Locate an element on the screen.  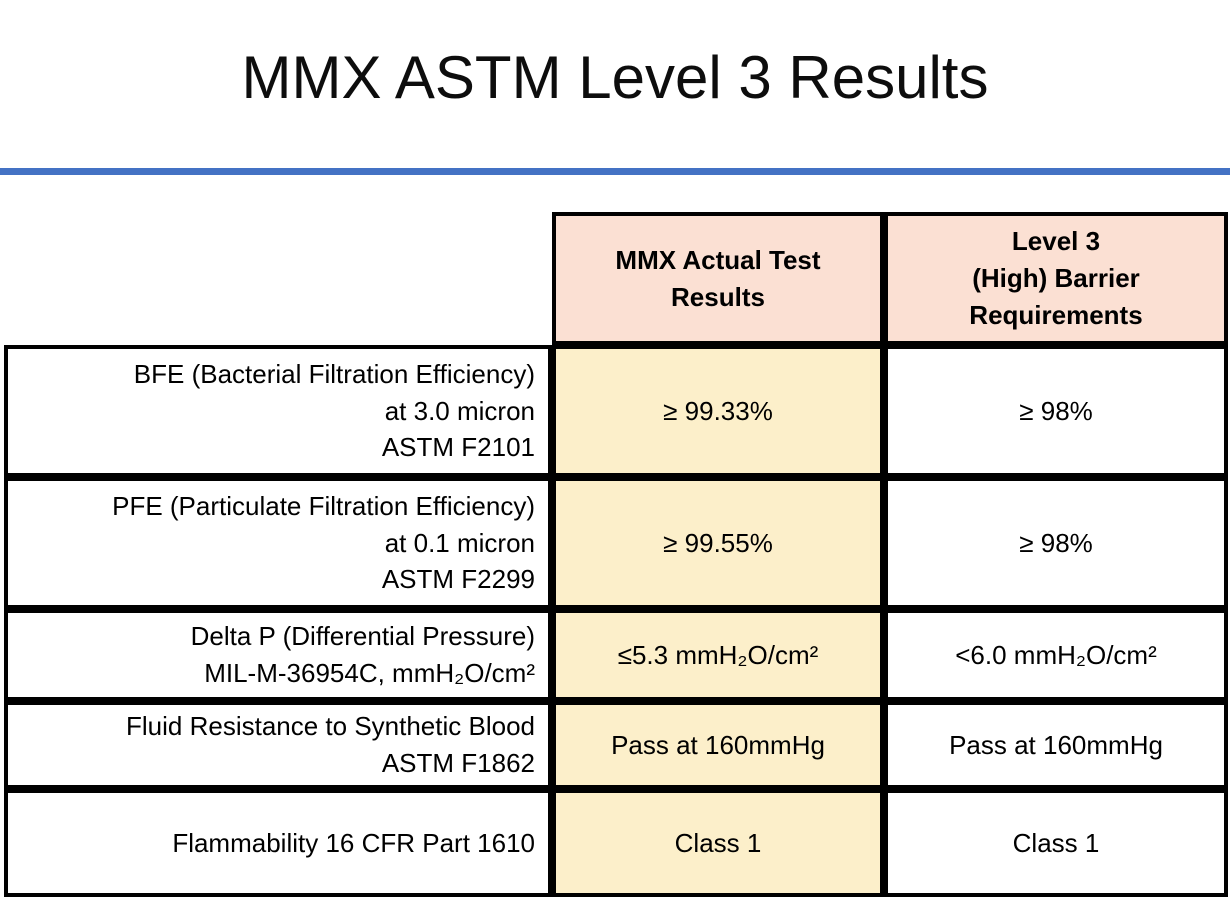
cell-actual-bfe: ≥ 99.33% is located at coordinates (718, 411).